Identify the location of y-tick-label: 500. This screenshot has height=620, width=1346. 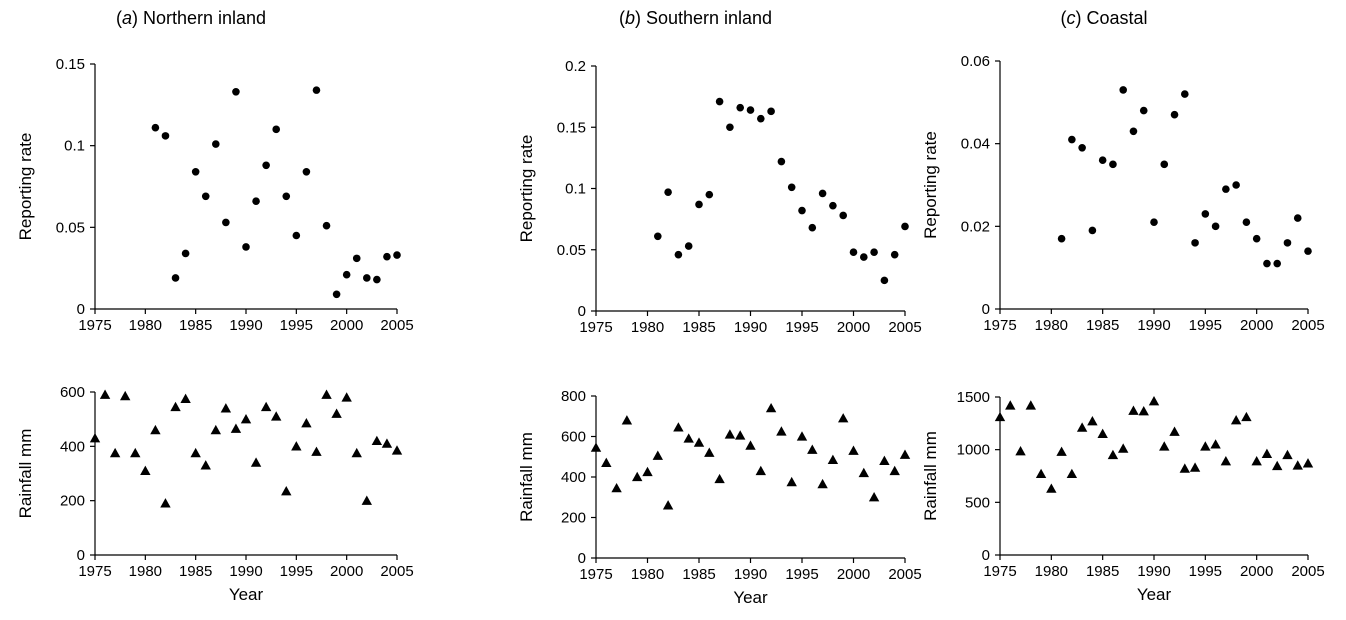
(977, 502).